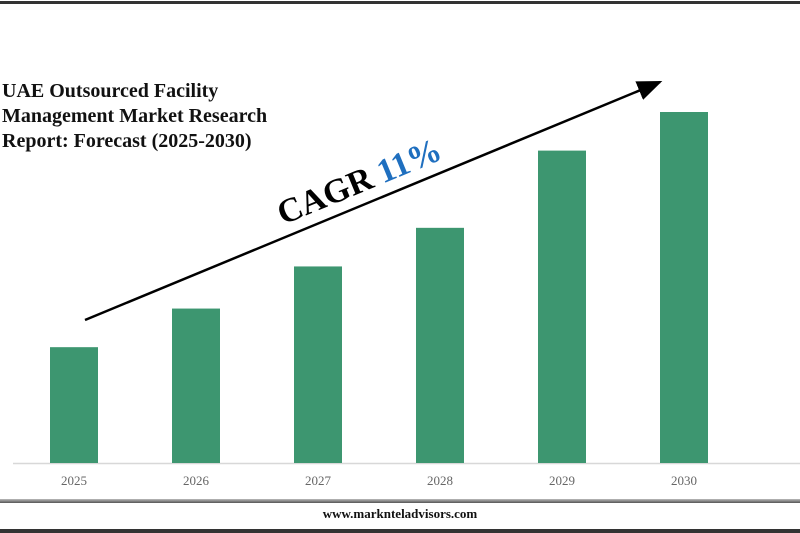 The height and width of the screenshot is (533, 800). What do you see at coordinates (74, 405) in the screenshot?
I see `bar-2025` at bounding box center [74, 405].